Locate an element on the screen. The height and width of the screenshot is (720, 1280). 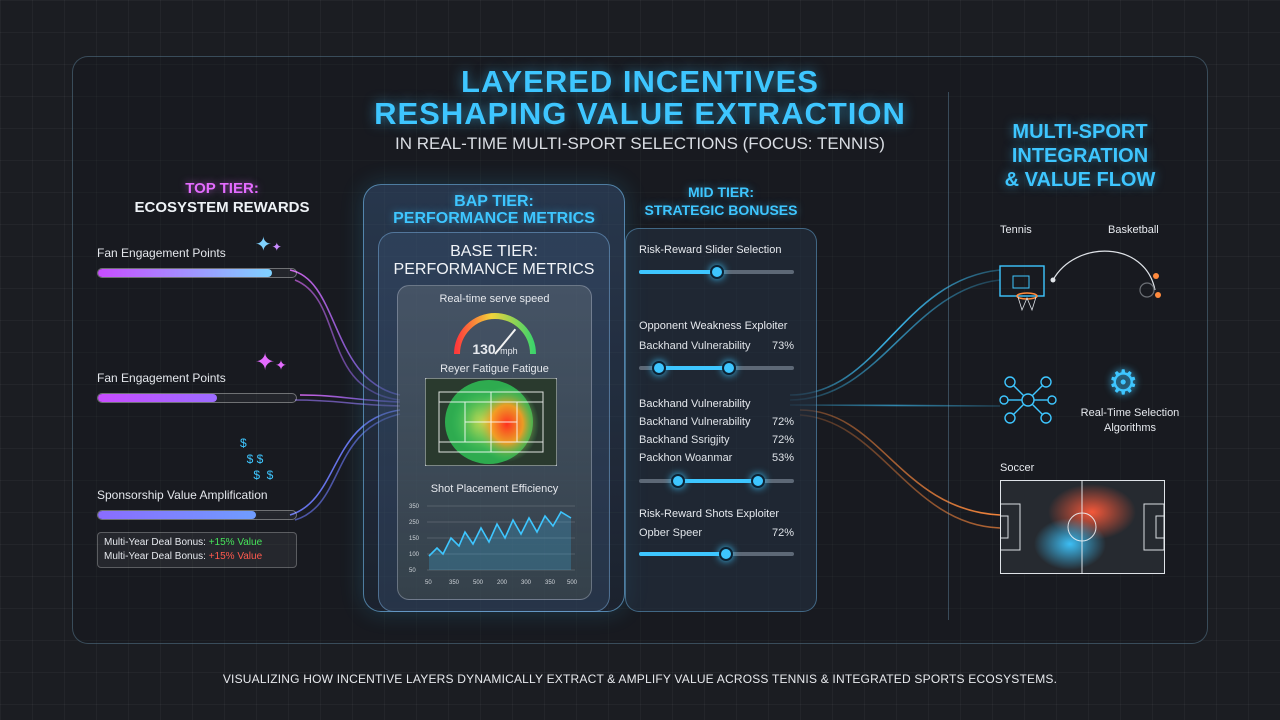
row-value: 73% is located at coordinates (782, 346).